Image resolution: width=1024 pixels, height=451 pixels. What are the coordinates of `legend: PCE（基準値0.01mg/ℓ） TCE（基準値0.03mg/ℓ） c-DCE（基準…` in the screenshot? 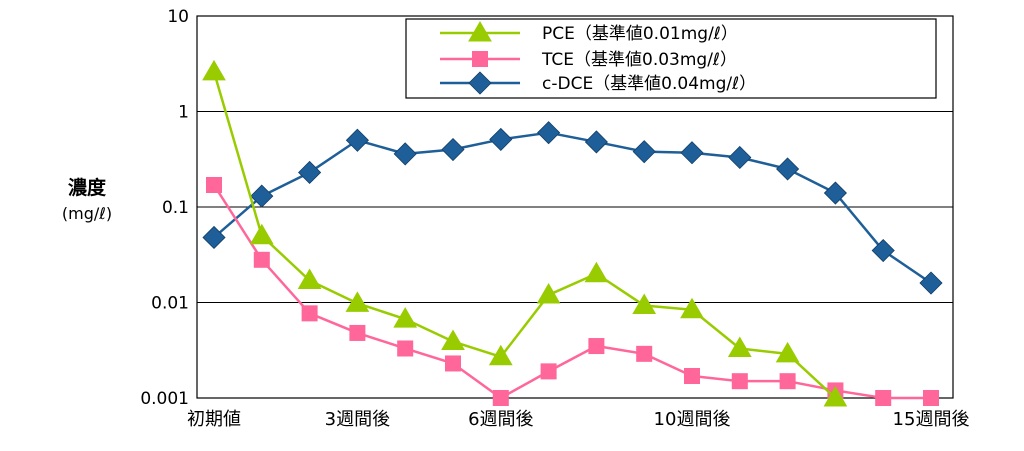 It's located at (671, 58).